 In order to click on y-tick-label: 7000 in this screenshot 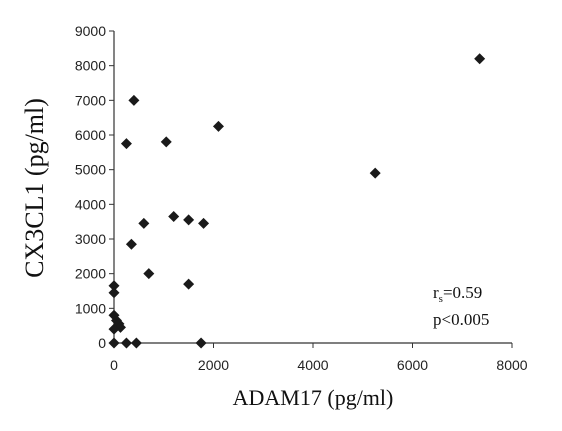, I will do `click(90, 100)`.